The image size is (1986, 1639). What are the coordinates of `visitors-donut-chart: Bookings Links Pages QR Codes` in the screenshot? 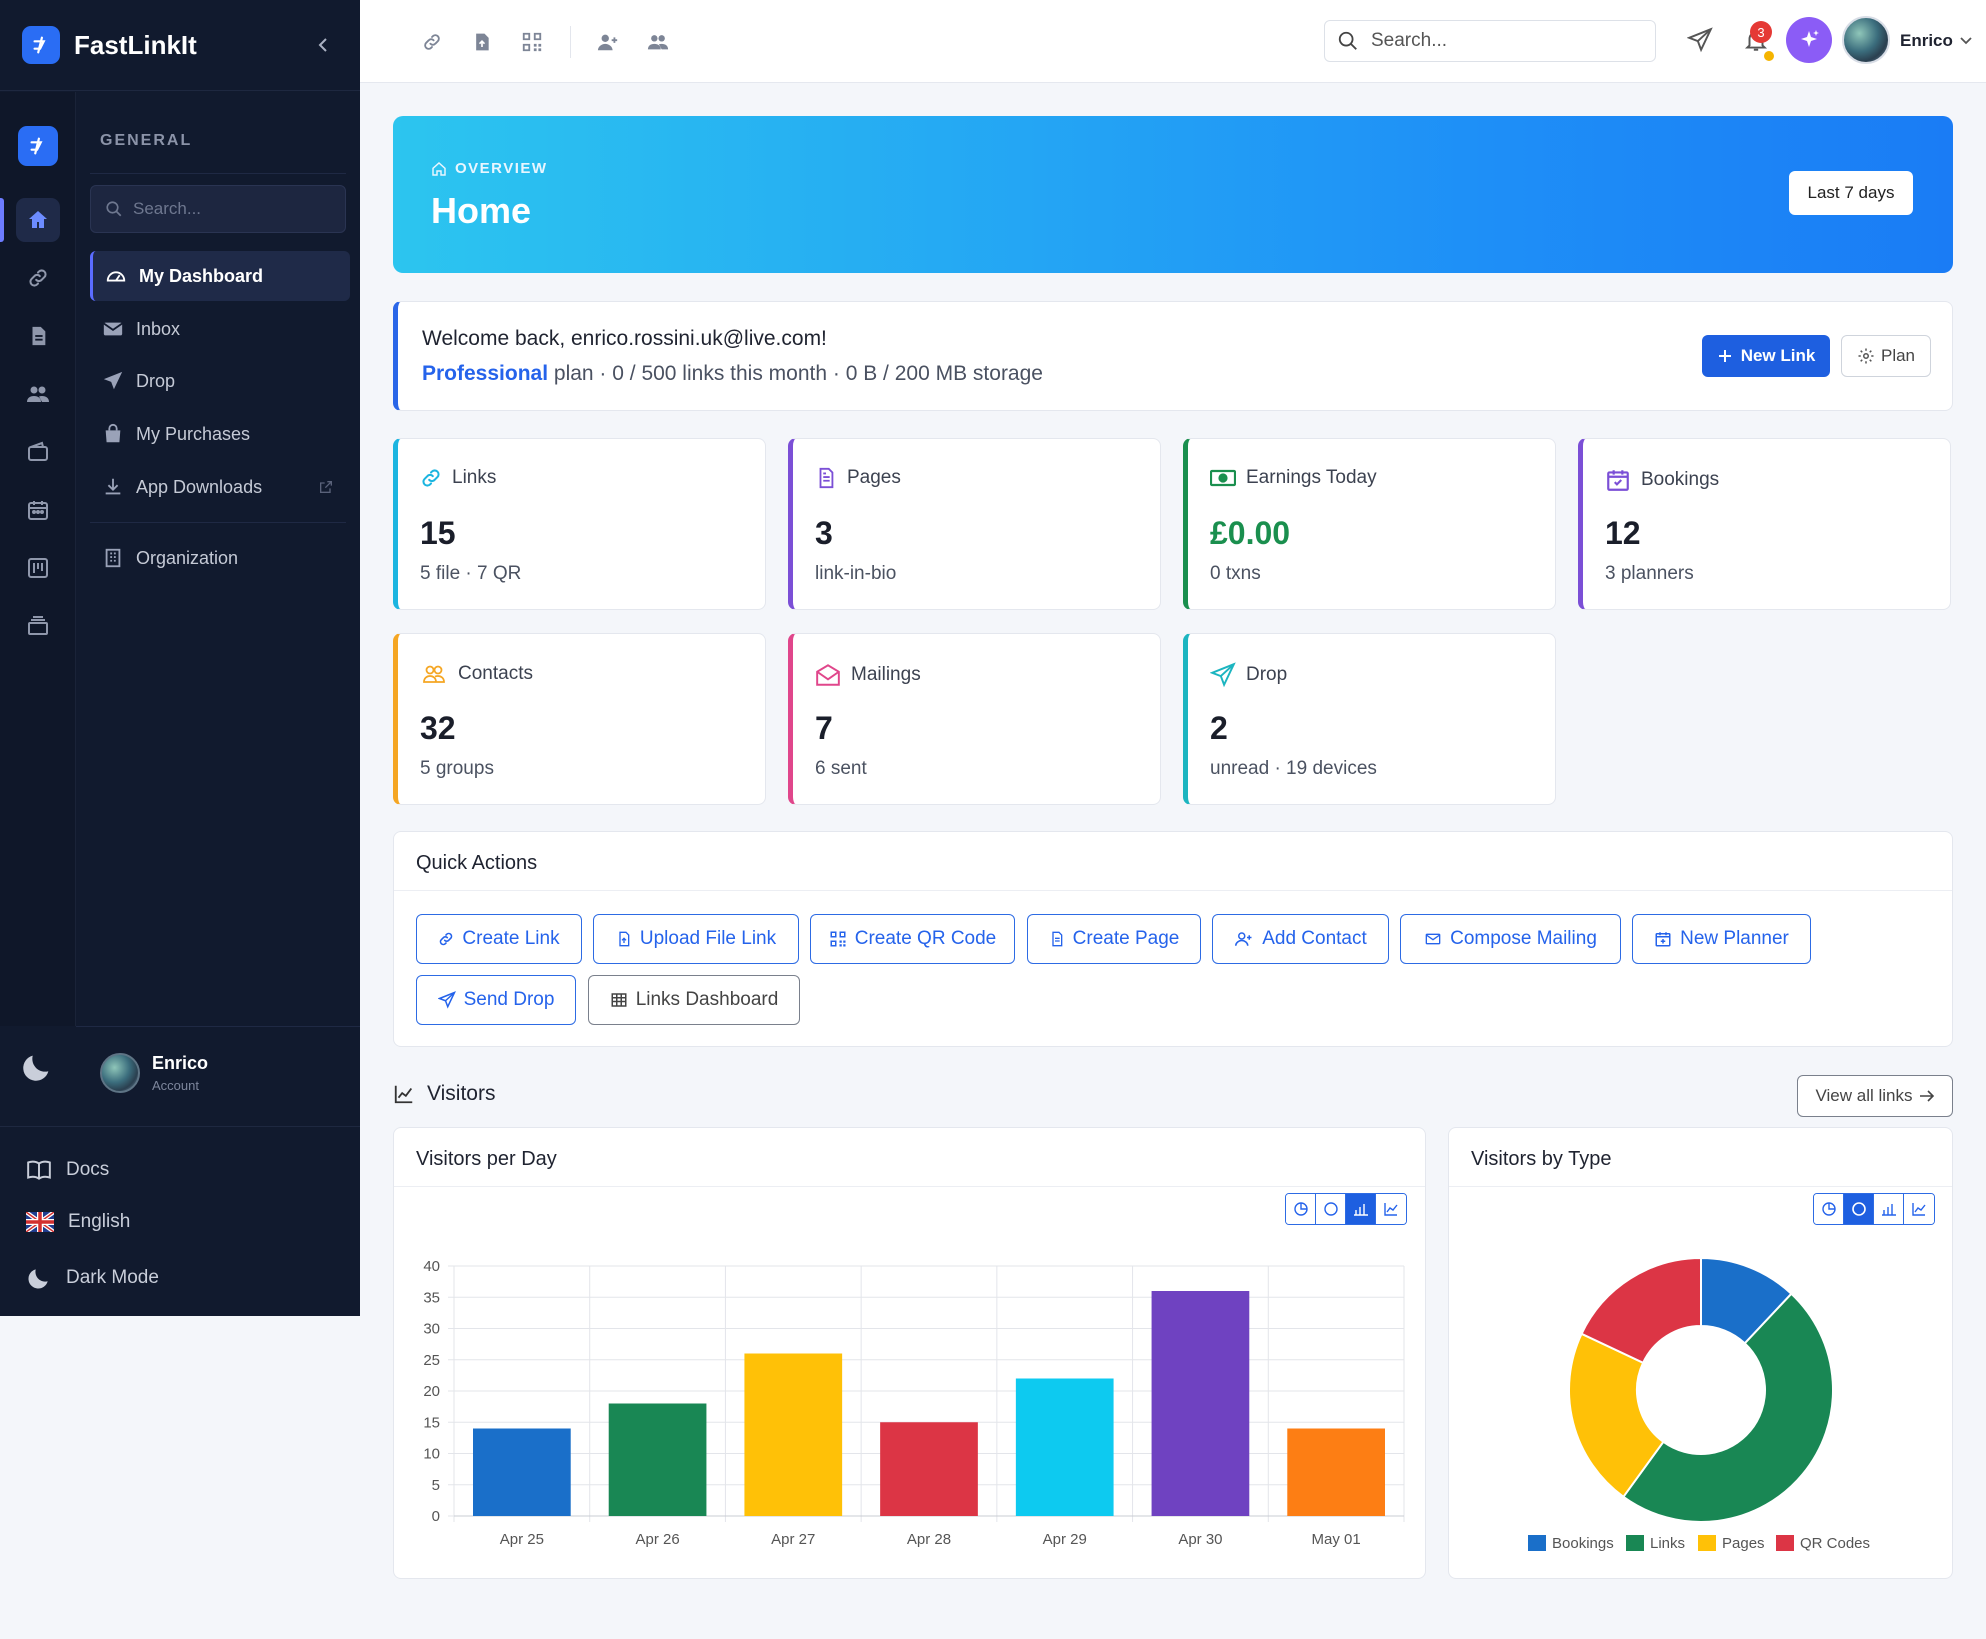 It's located at (1699, 1404).